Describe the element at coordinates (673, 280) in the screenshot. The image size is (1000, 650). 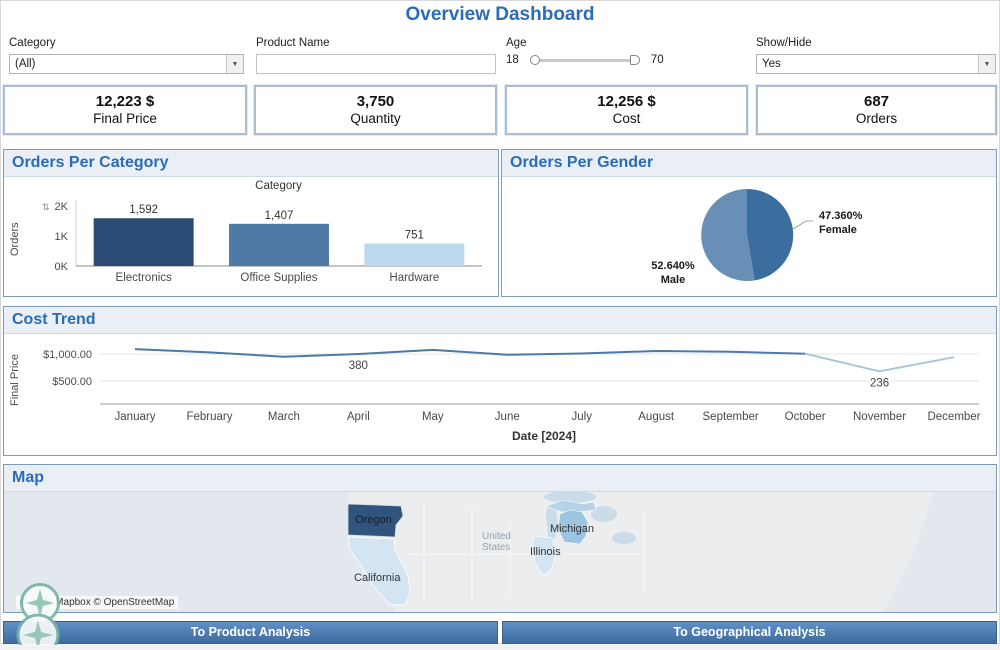
I see `pie-male-label: Male` at that location.